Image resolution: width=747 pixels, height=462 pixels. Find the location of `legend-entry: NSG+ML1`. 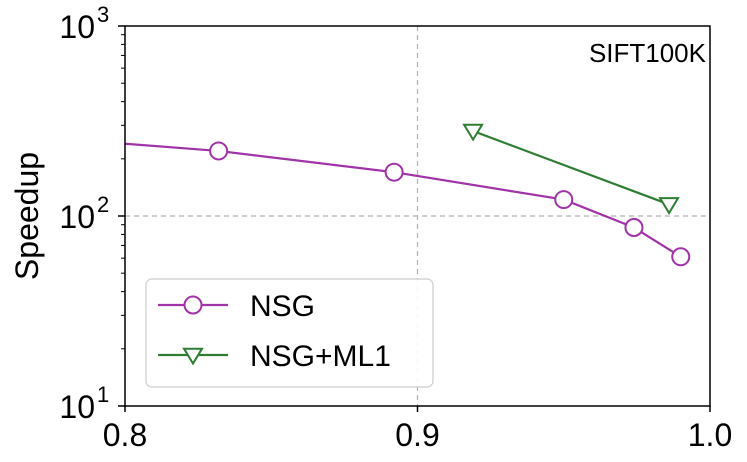

legend-entry: NSG+ML1 is located at coordinates (274, 356).